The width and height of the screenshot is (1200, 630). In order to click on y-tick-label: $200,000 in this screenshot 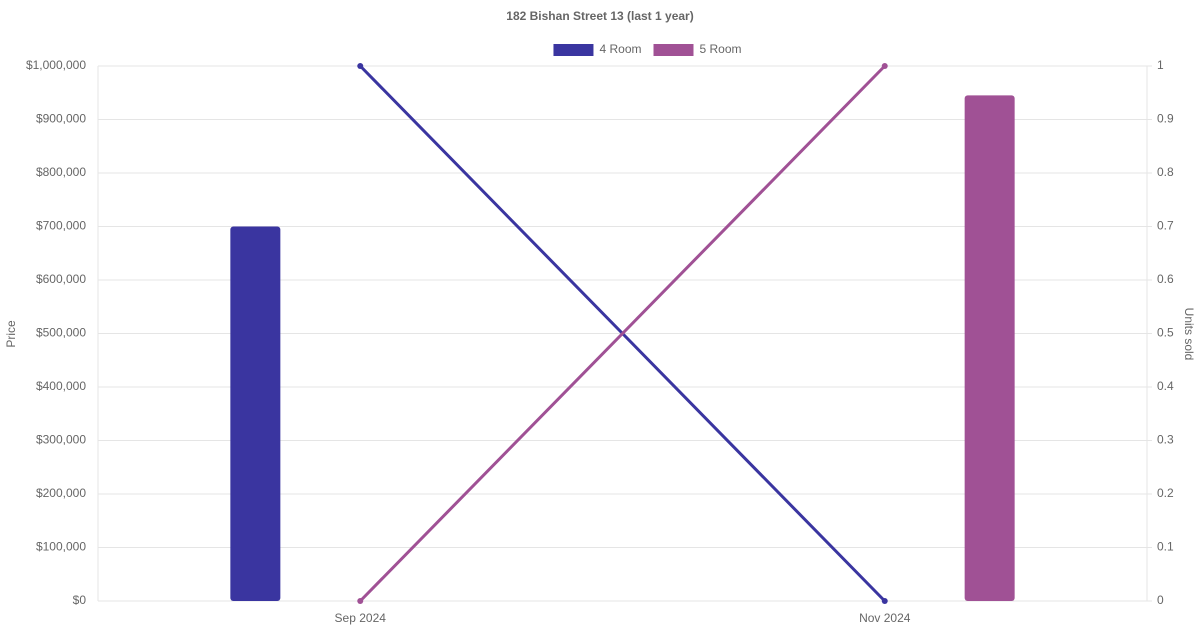, I will do `click(61, 493)`.